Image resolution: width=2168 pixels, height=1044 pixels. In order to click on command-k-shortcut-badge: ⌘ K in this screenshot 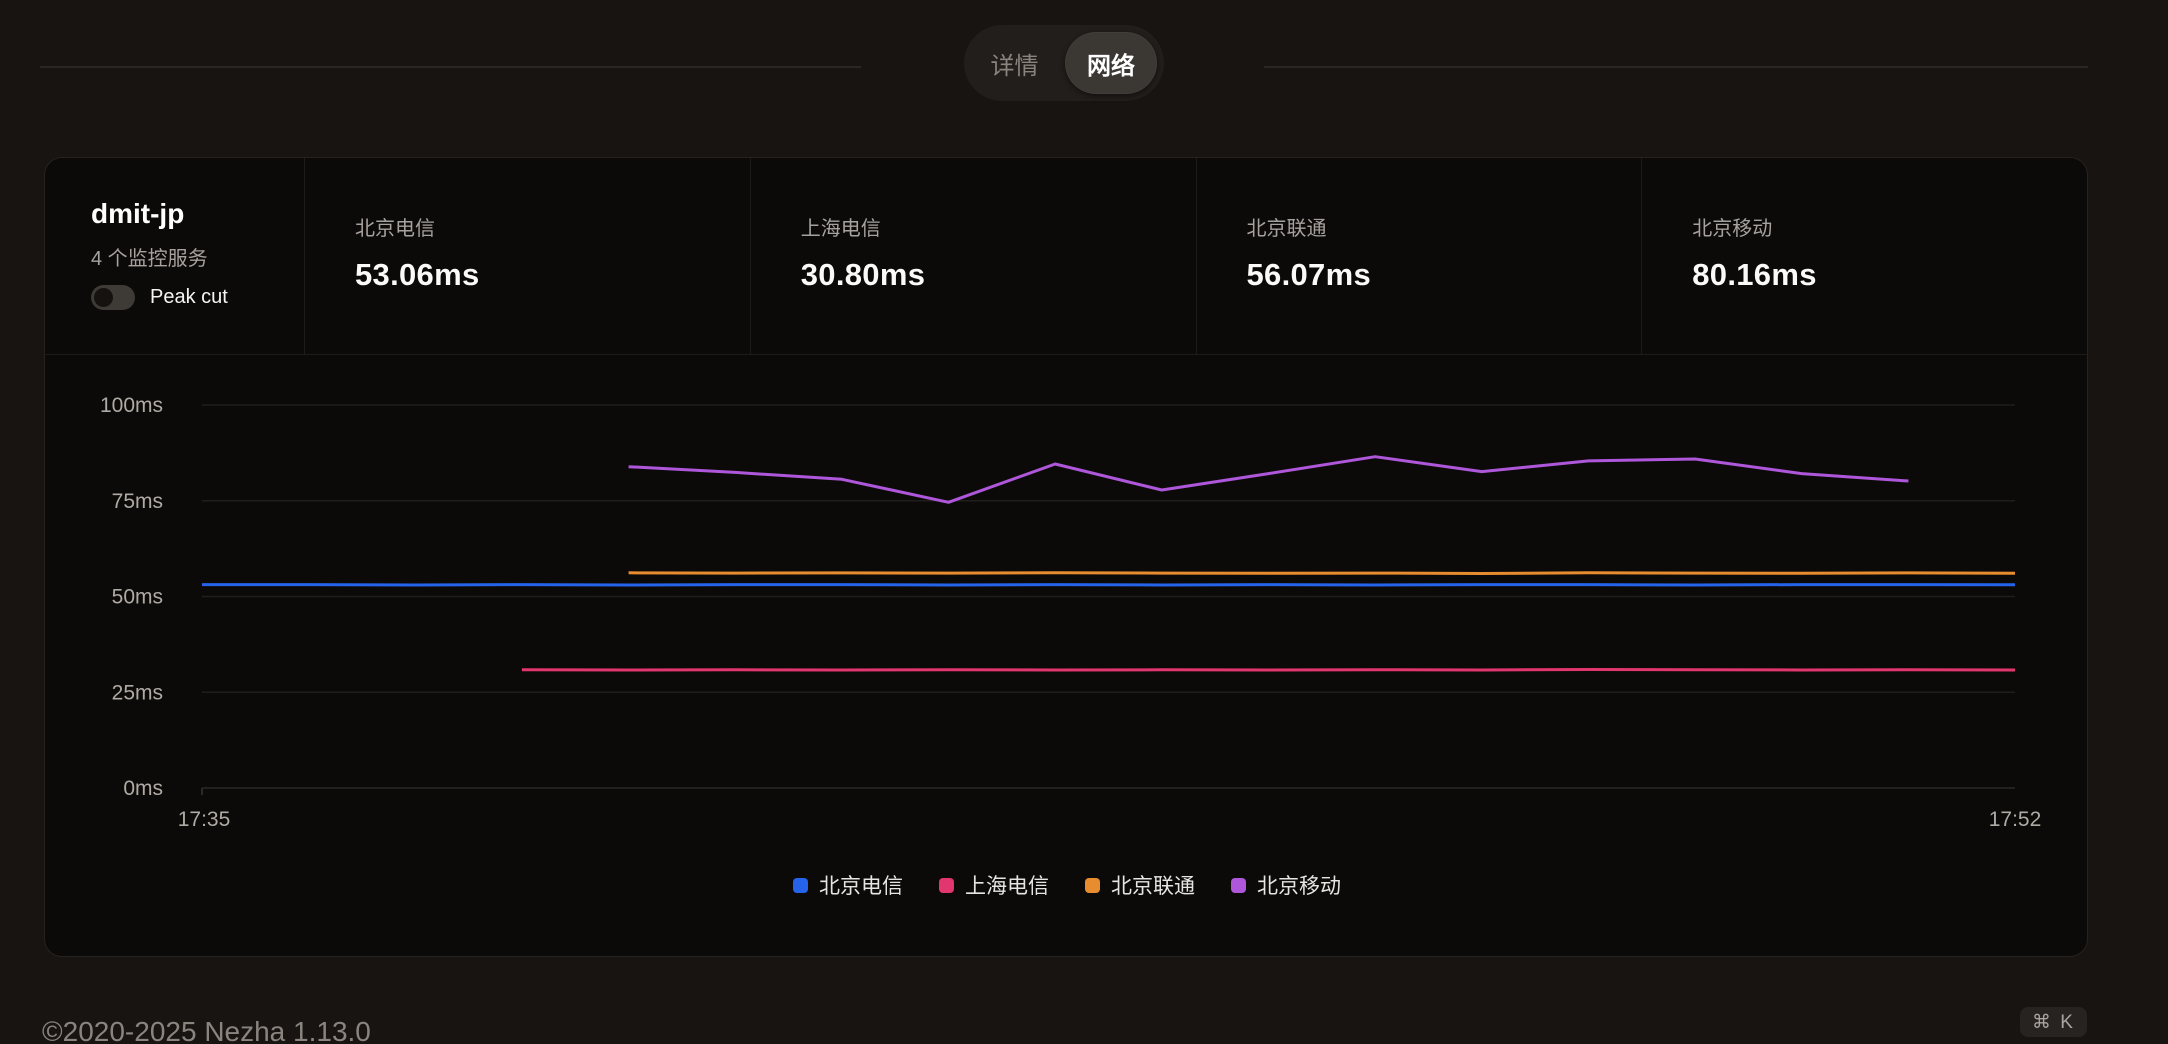, I will do `click(2053, 1022)`.